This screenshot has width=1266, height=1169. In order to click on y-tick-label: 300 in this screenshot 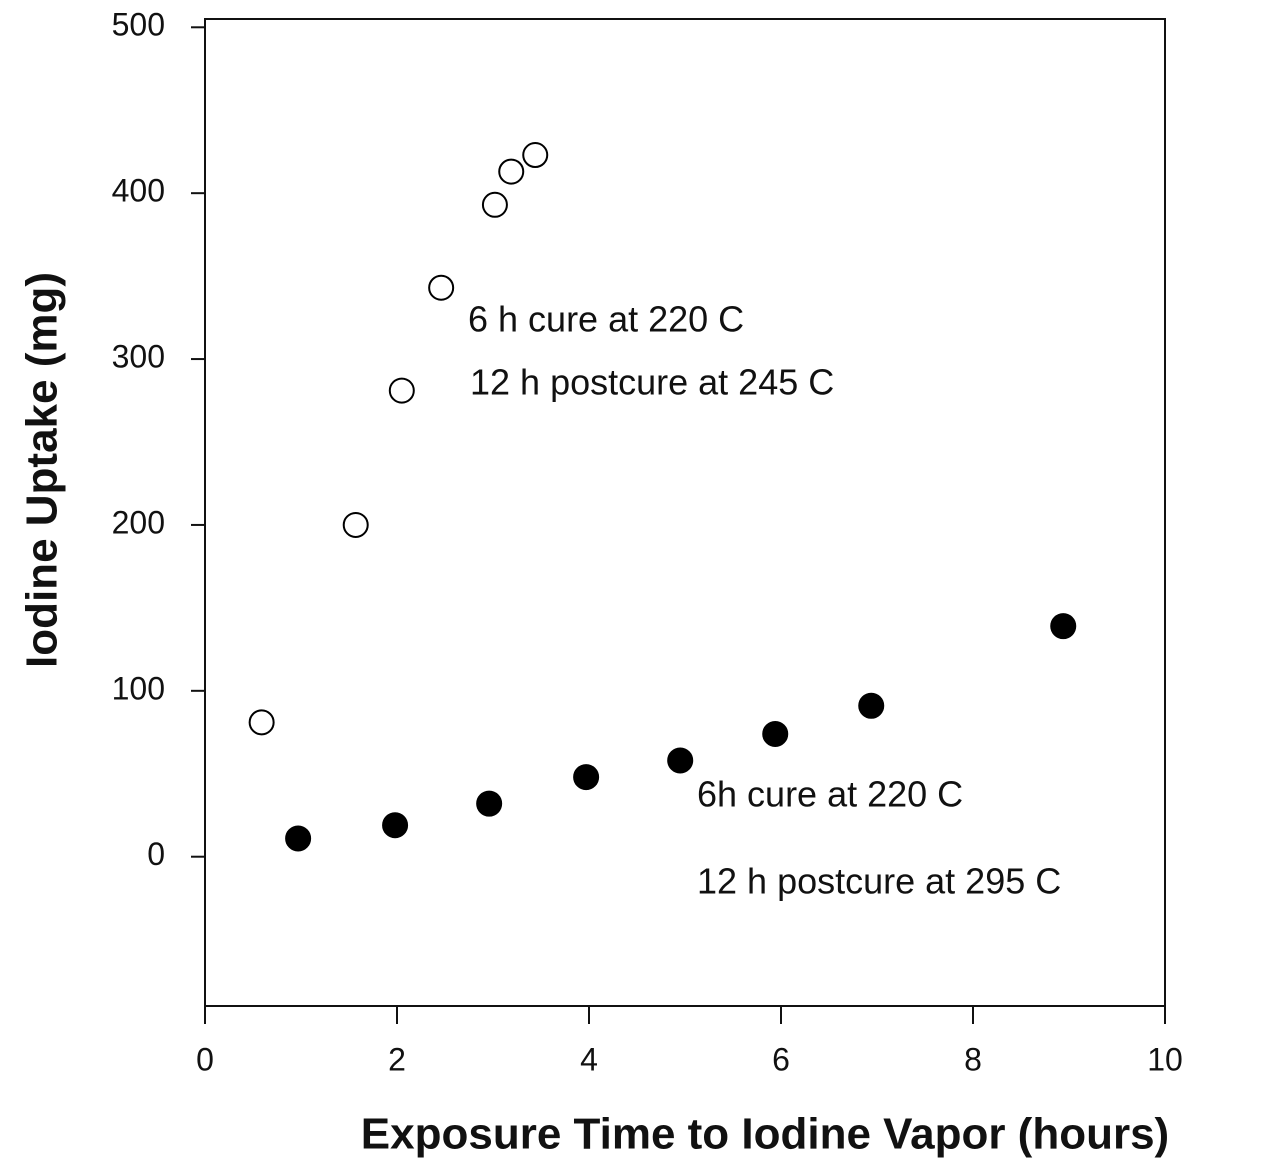, I will do `click(138, 357)`.